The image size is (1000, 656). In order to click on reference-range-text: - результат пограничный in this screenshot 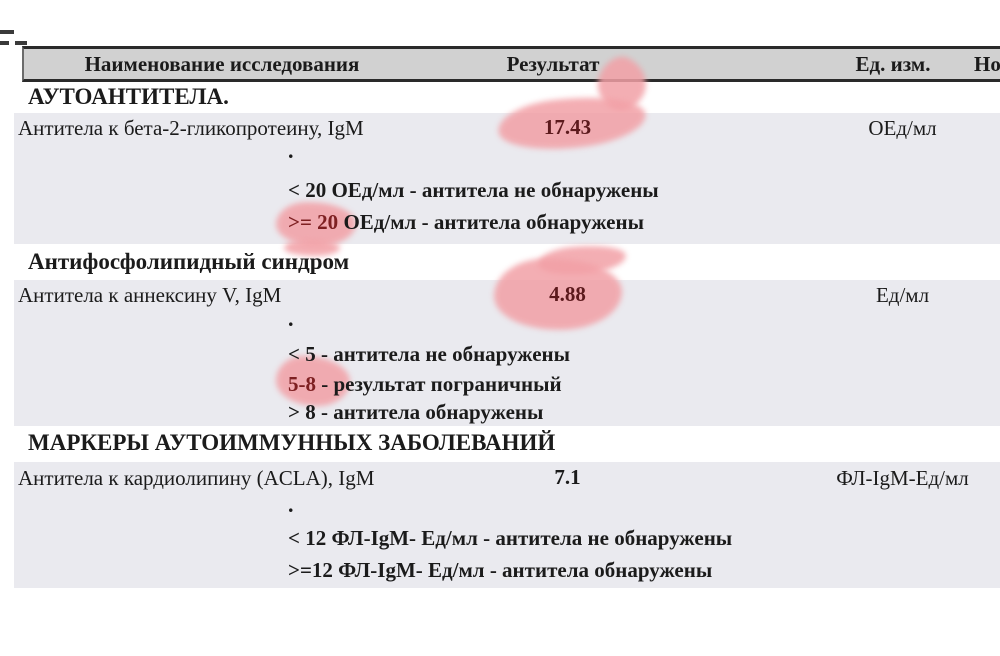, I will do `click(439, 384)`.